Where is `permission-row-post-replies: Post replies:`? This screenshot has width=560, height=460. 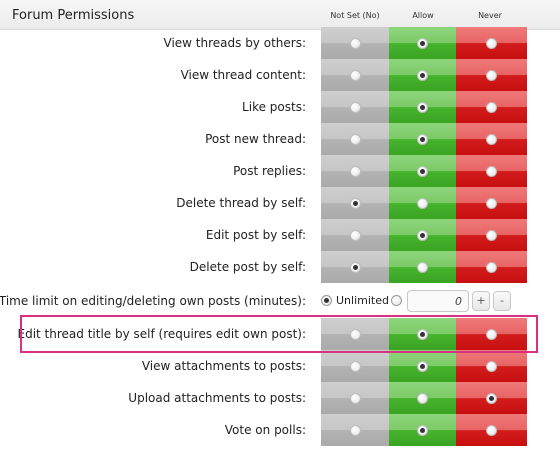 permission-row-post-replies: Post replies: is located at coordinates (280, 171).